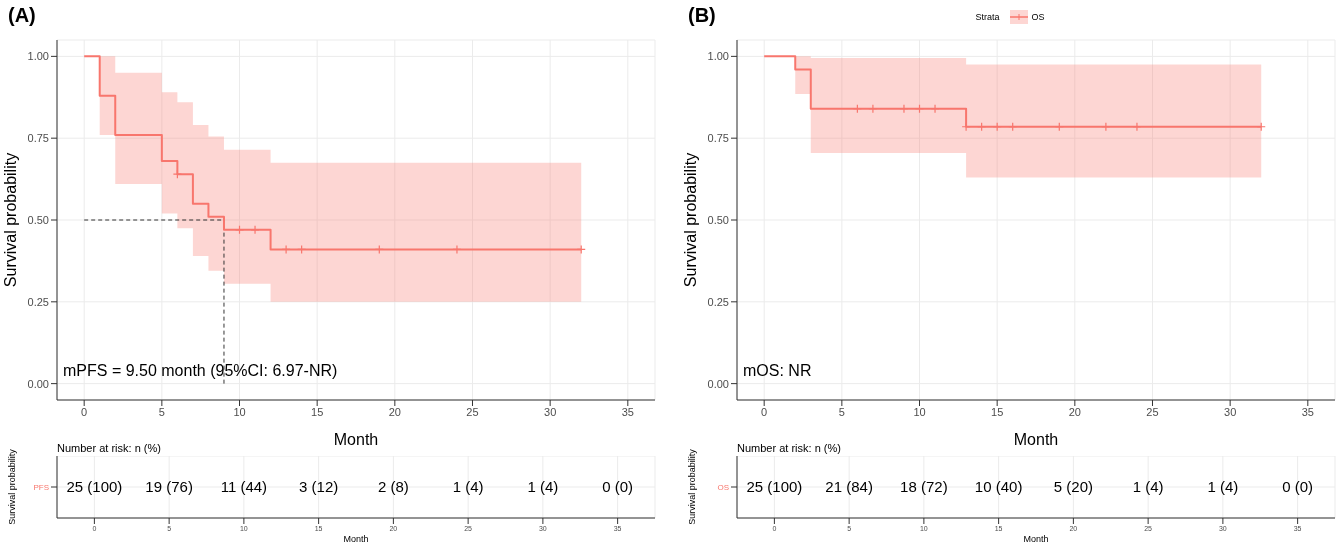 The image size is (1341, 545). I want to click on legend-title: Strata, so click(987, 17).